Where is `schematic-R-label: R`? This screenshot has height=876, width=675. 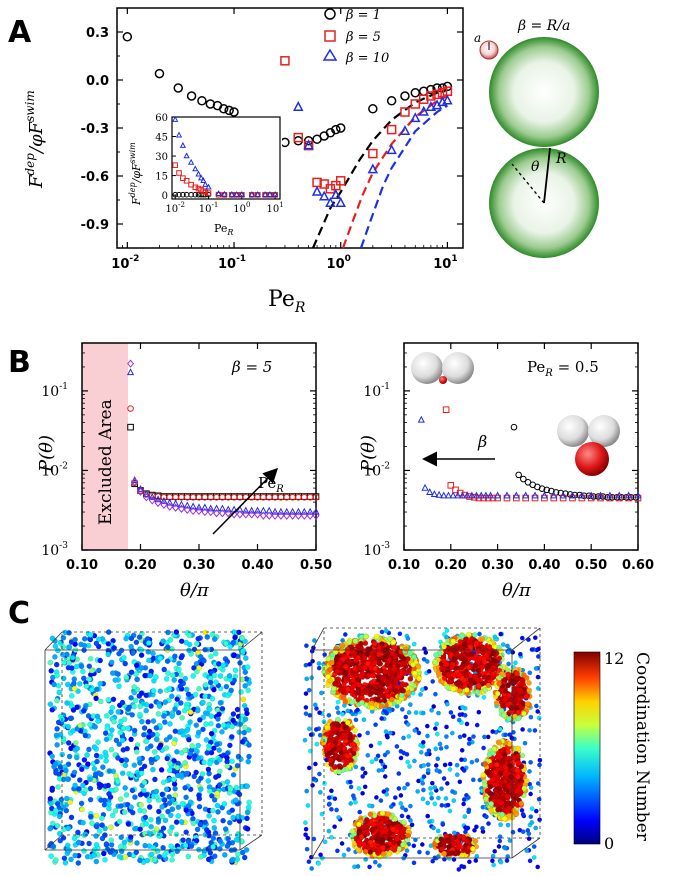
schematic-R-label: R is located at coordinates (561, 159).